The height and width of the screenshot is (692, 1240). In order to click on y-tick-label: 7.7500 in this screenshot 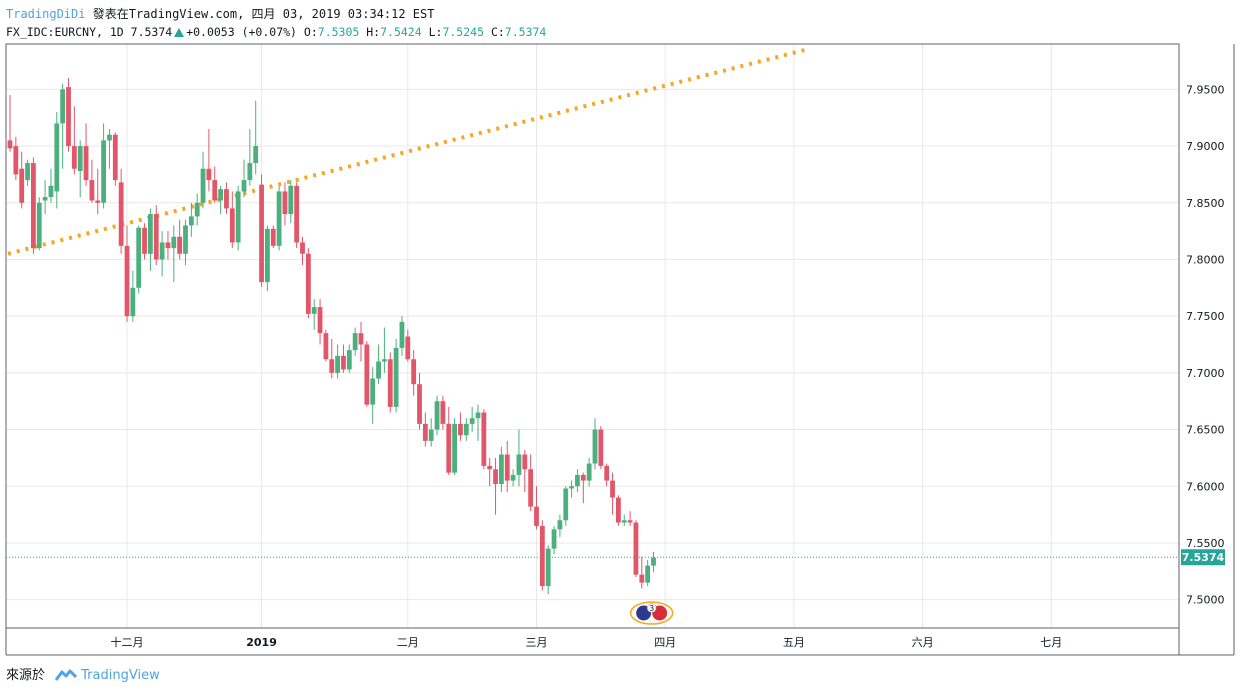, I will do `click(1205, 316)`.